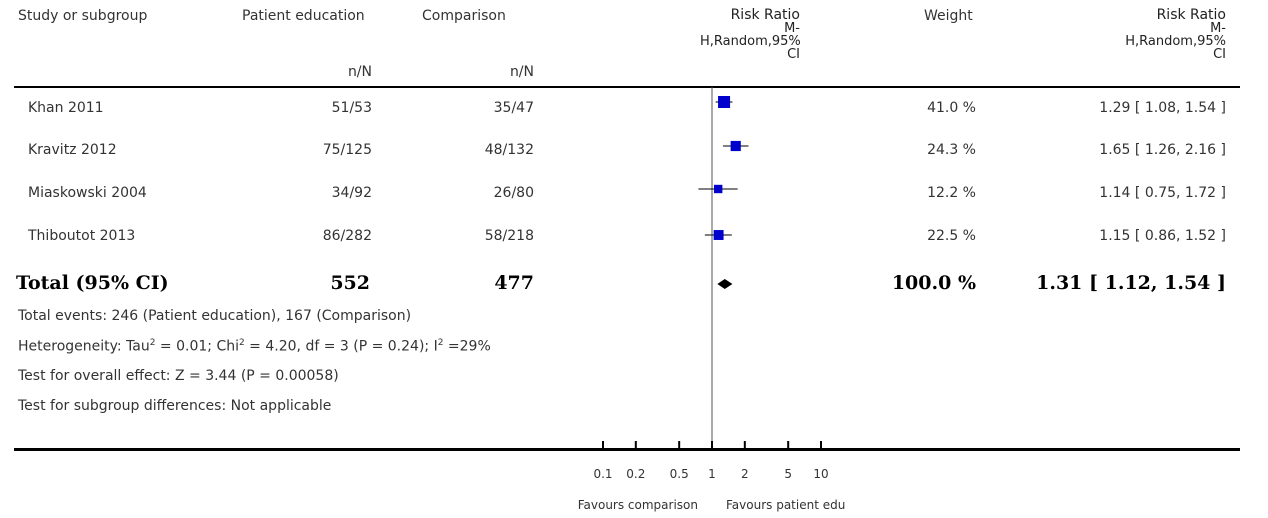 This screenshot has height=518, width=1268. Describe the element at coordinates (82, 236) in the screenshot. I see `study-name: Thiboutot 2013` at that location.